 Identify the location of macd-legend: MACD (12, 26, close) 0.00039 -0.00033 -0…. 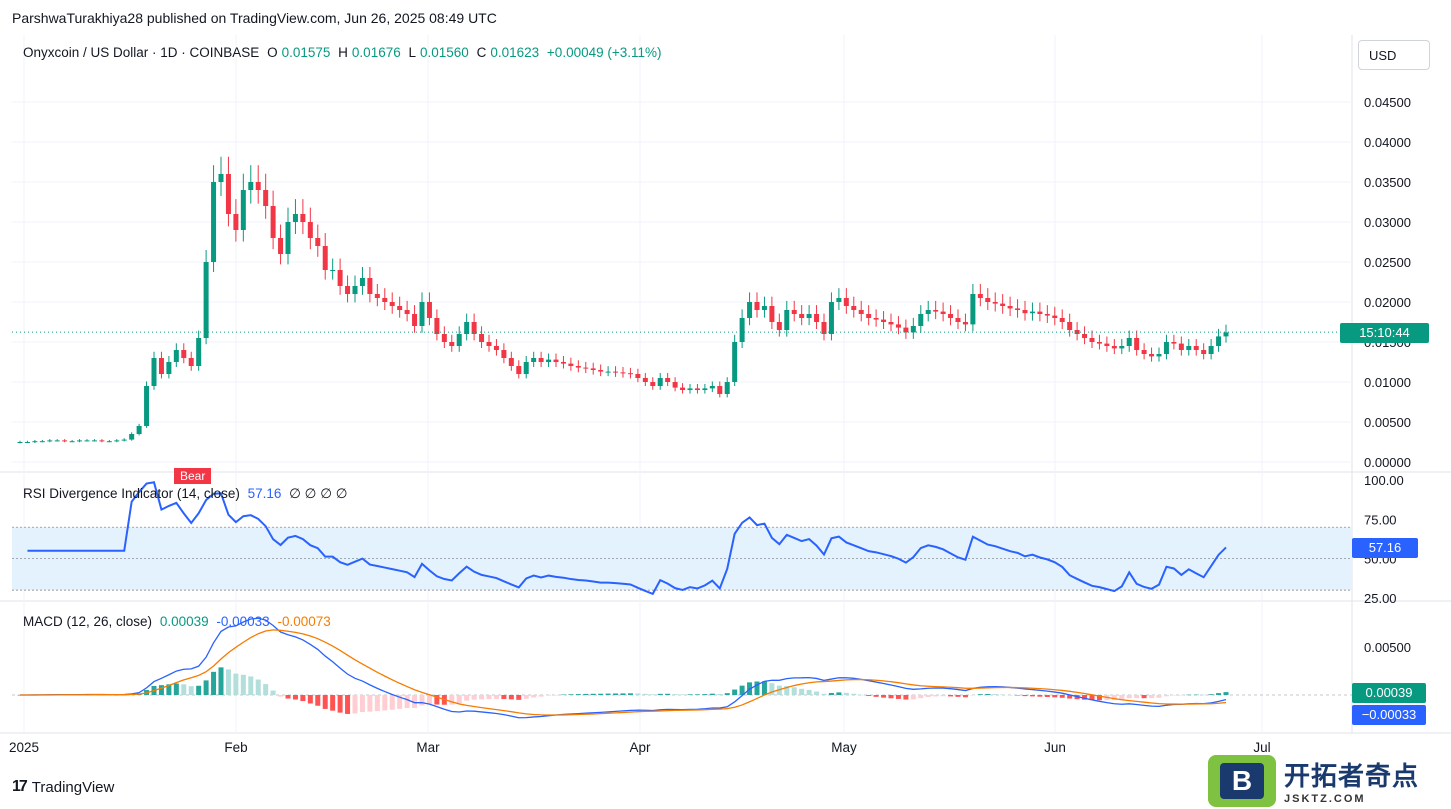
(179, 621).